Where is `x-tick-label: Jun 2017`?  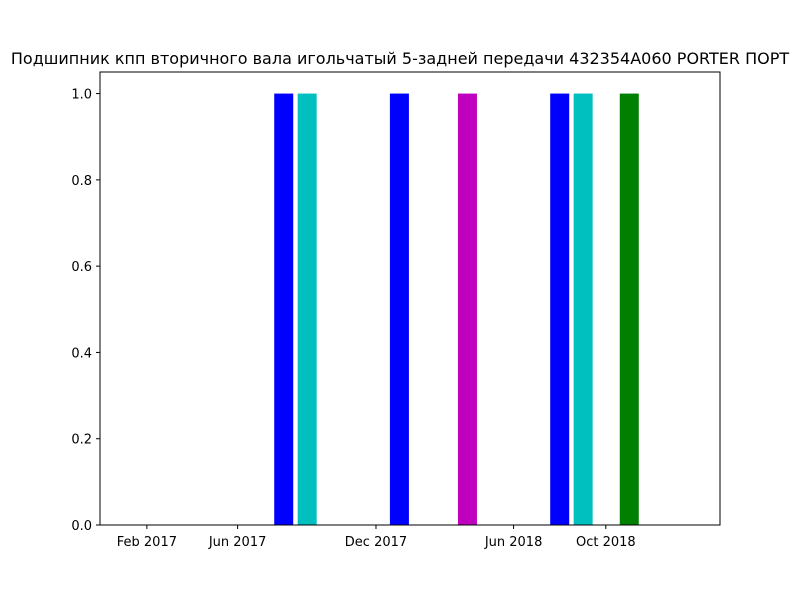
x-tick-label: Jun 2017 is located at coordinates (237, 542).